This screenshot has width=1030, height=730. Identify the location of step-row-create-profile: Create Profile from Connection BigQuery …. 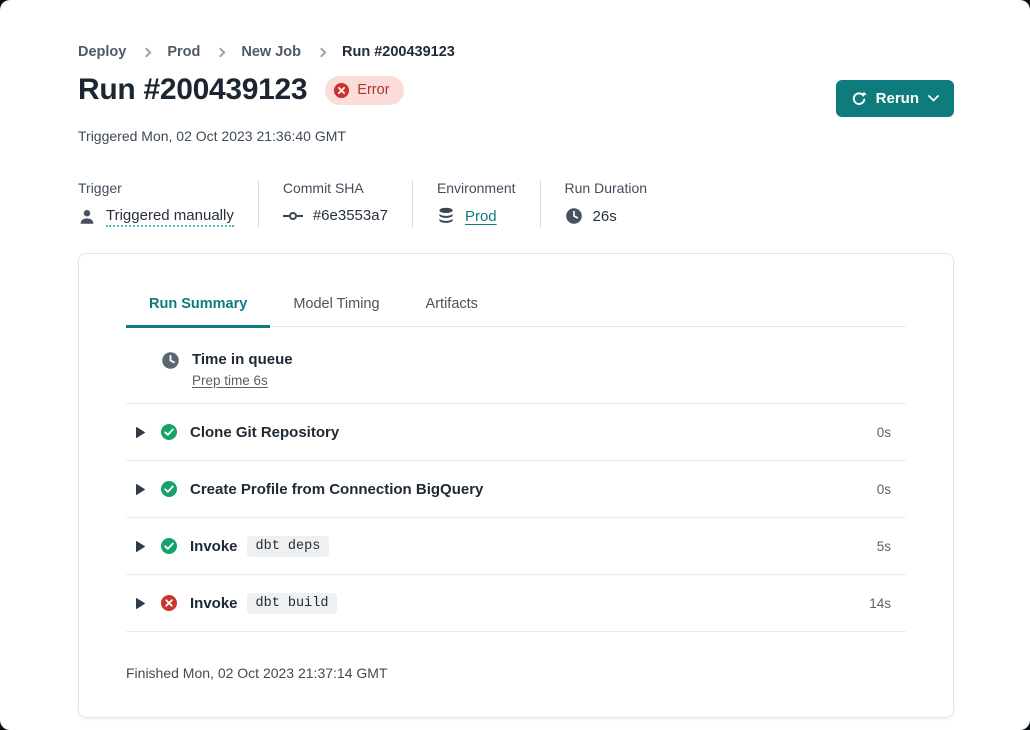
(516, 489).